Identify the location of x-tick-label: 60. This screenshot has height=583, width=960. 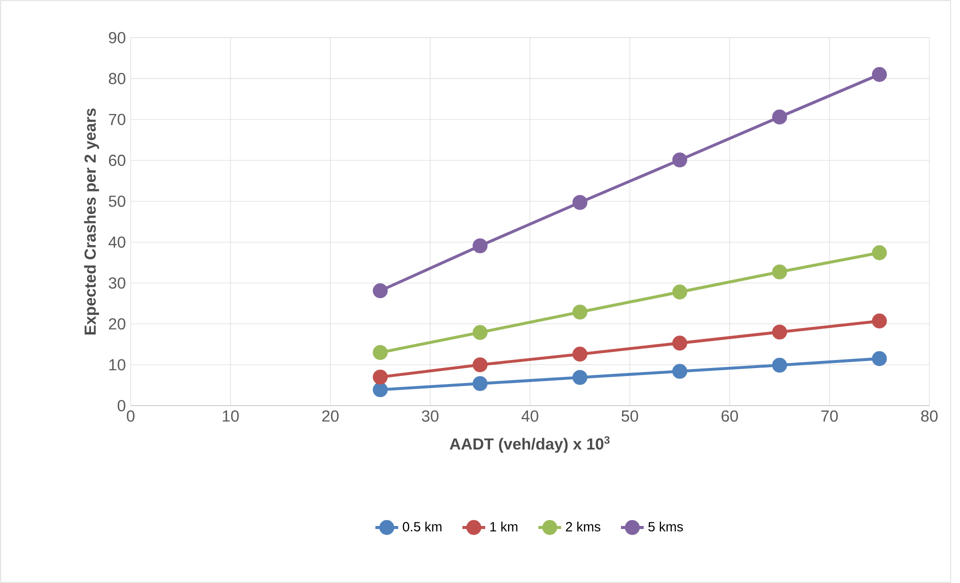
(730, 416).